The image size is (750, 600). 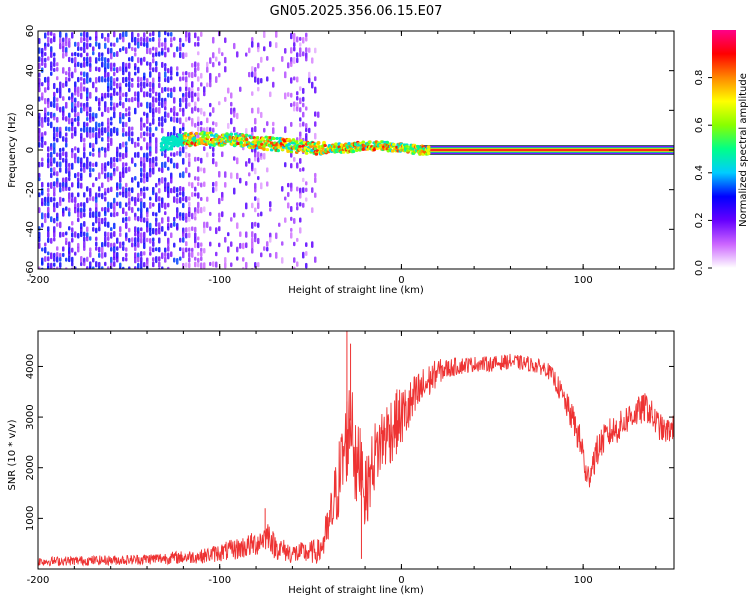 I want to click on y-tick-label: 3000, so click(x=30, y=416).